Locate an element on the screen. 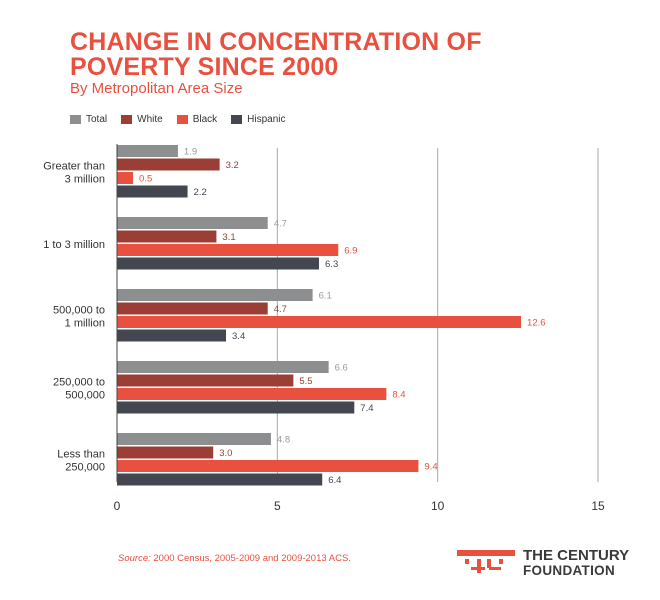 Image resolution: width=660 pixels, height=600 pixels. category-label-2-1: 1 million is located at coordinates (85, 324).